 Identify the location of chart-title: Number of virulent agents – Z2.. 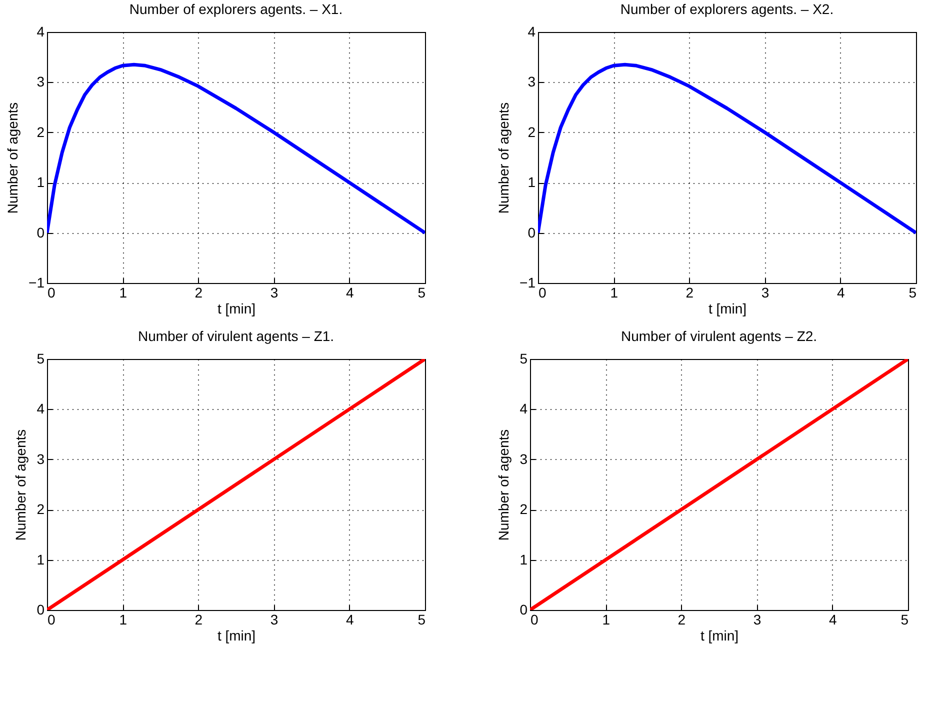
(719, 336).